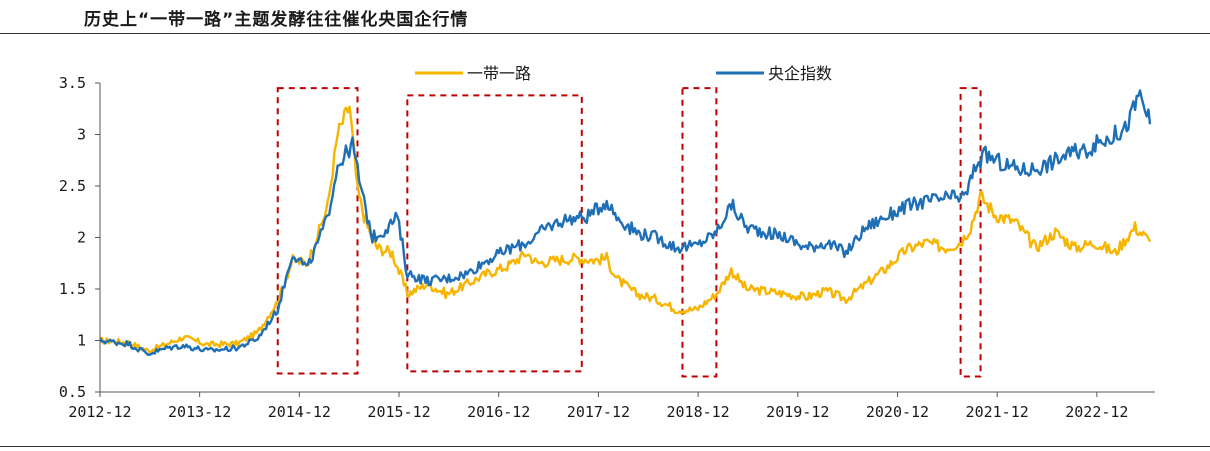  I want to click on x-tick-label: 2020-12, so click(897, 412).